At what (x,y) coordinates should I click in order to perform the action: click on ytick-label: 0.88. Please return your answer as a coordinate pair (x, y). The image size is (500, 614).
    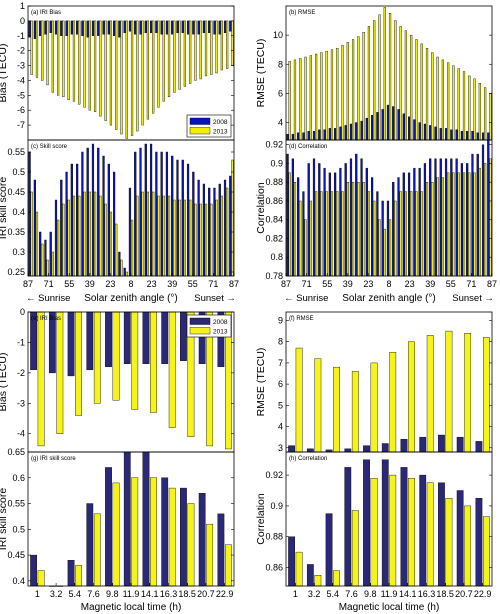
    Looking at the image, I should click on (274, 537).